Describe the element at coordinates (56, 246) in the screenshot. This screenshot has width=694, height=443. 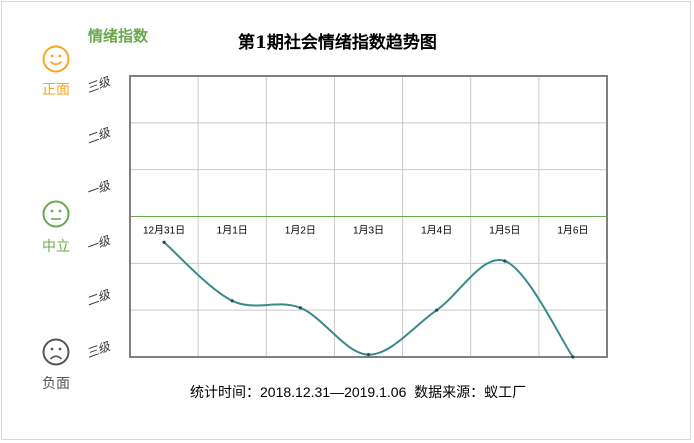
I see `neutral-label: 中立` at that location.